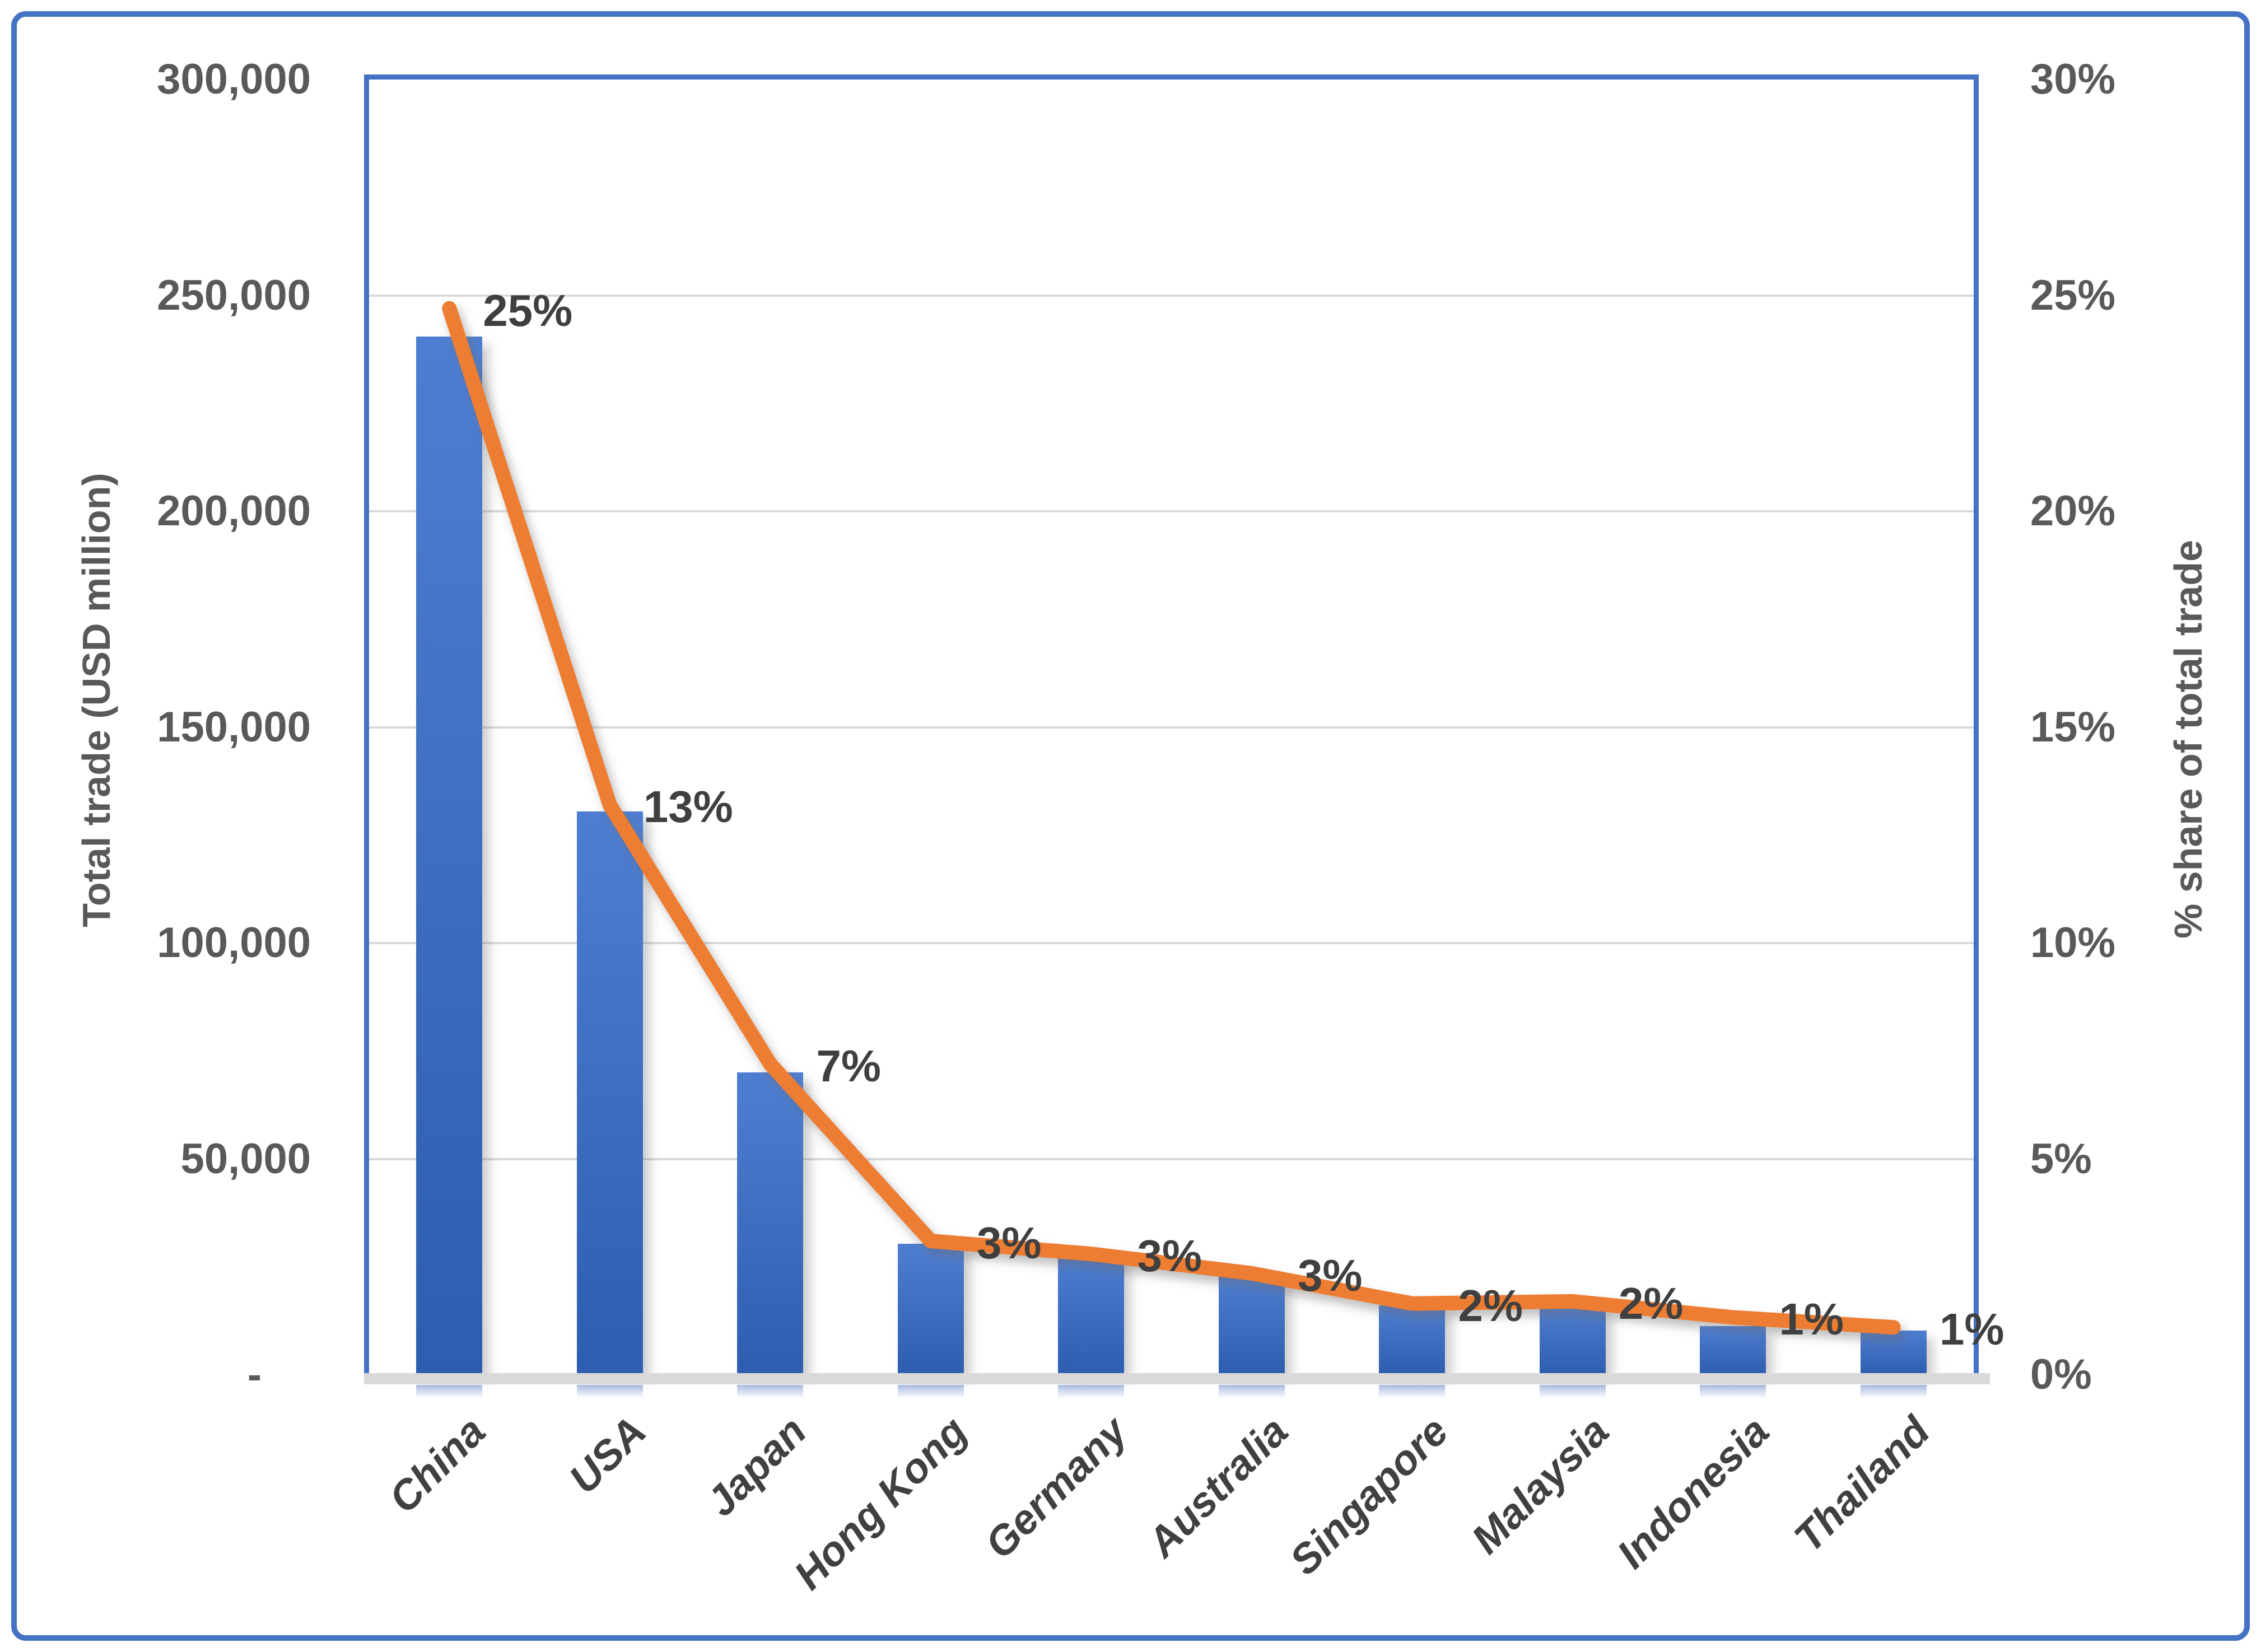 The height and width of the screenshot is (1652, 2261). Describe the element at coordinates (688, 807) in the screenshot. I see `data-label-usa: 13%` at that location.